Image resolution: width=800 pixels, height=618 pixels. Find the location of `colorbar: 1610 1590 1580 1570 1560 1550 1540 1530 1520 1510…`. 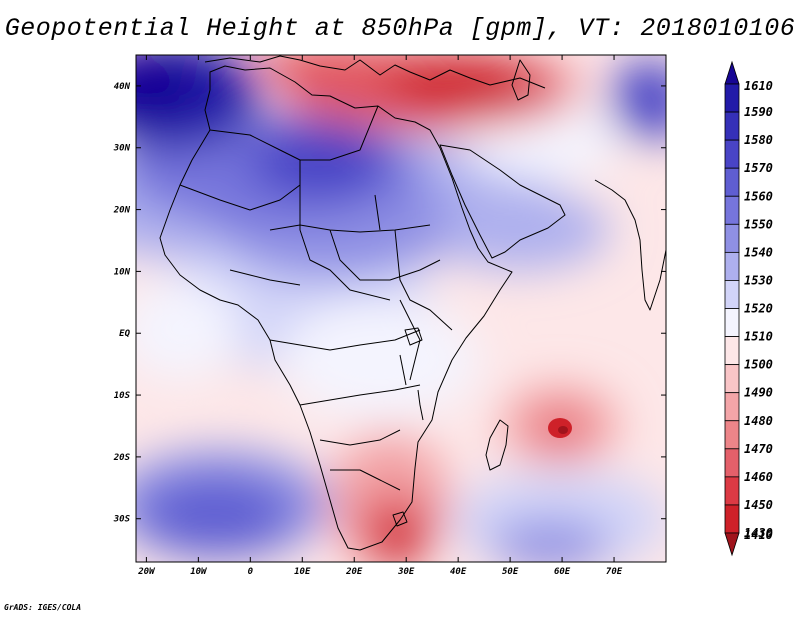

colorbar: 1610 1590 1580 1570 1560 1550 1540 1530 1520 1510… is located at coordinates (748, 308).